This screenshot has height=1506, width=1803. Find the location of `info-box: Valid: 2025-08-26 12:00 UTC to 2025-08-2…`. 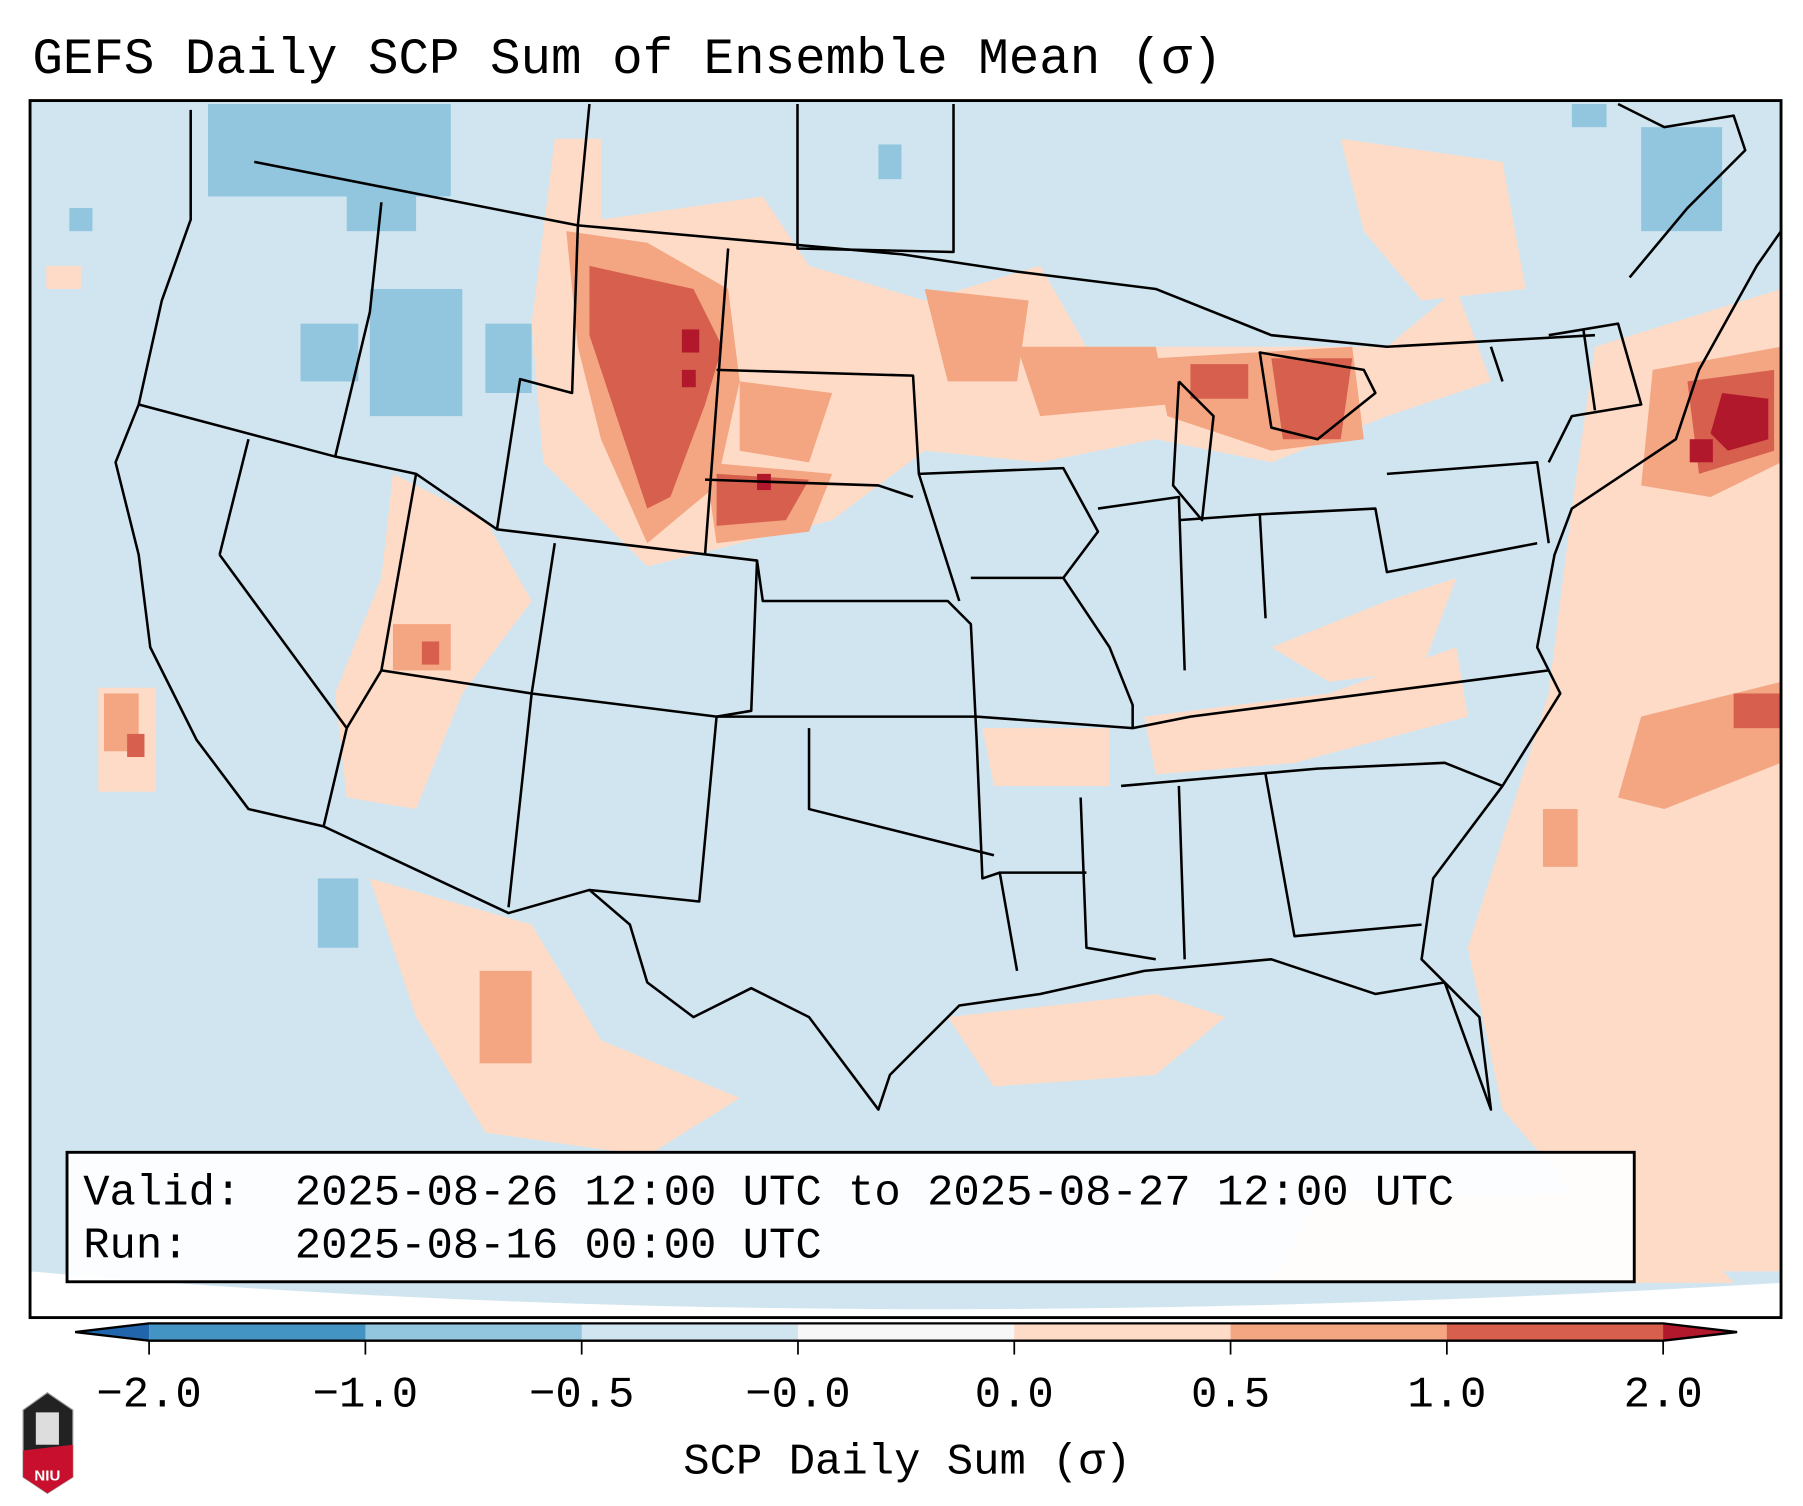

info-box: Valid: 2025-08-26 12:00 UTC to 2025-08-2… is located at coordinates (850, 1217).